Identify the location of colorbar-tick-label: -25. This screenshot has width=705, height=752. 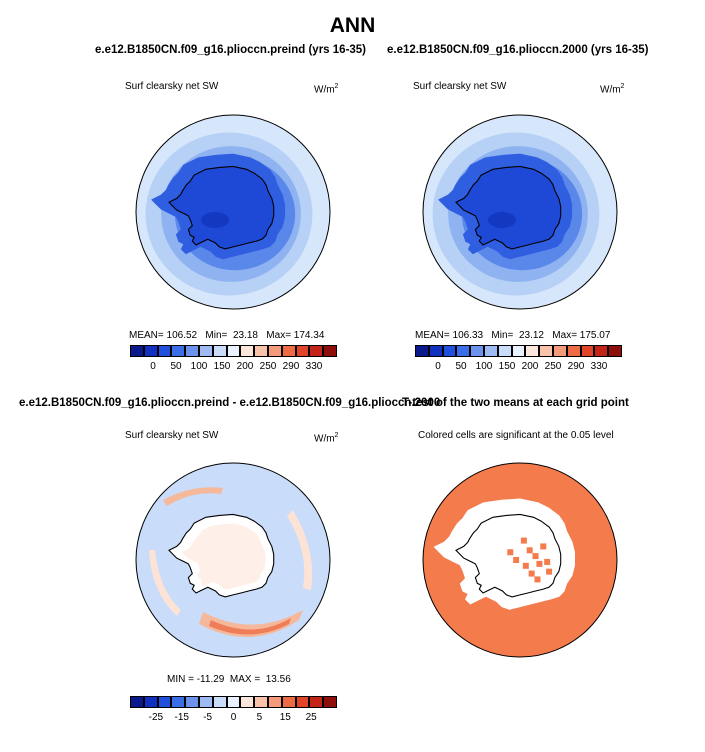
(156, 717).